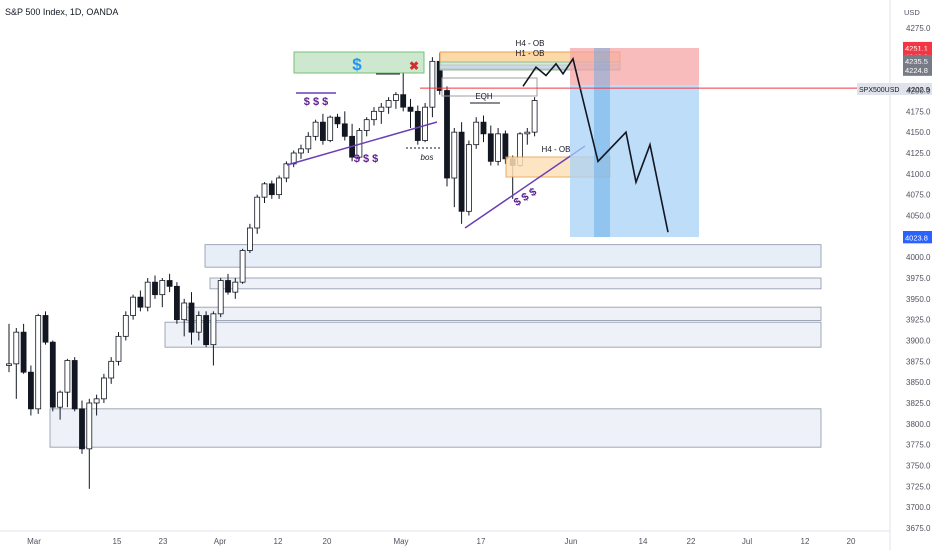 Image resolution: width=932 pixels, height=555 pixels. What do you see at coordinates (117, 541) in the screenshot?
I see `date-tick-label: 15` at bounding box center [117, 541].